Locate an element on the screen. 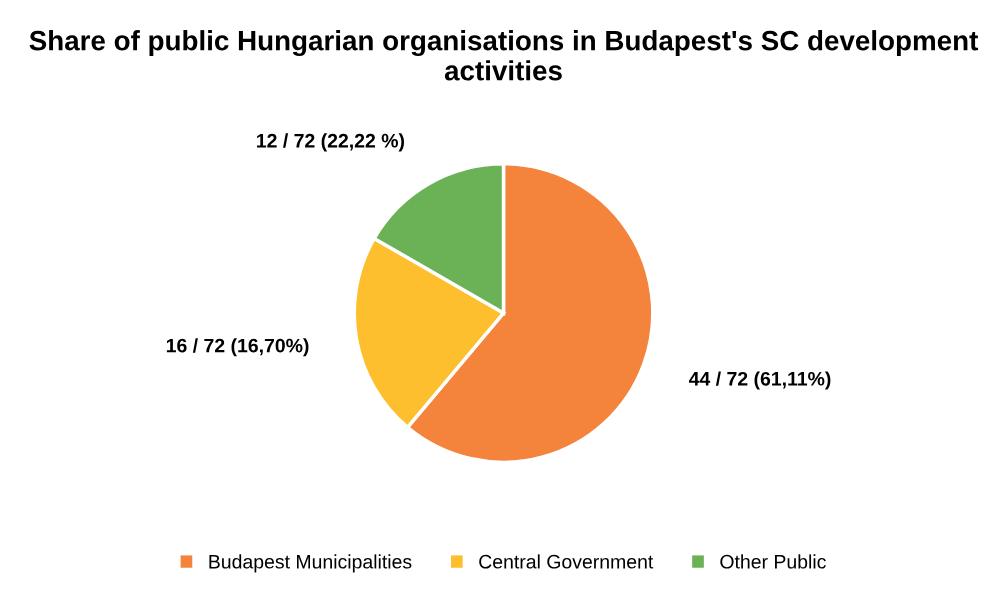 This screenshot has height=602, width=1007. chart-title: Share of public Hungarian organisations in Budapest's SC development activities is located at coordinates (504, 55).